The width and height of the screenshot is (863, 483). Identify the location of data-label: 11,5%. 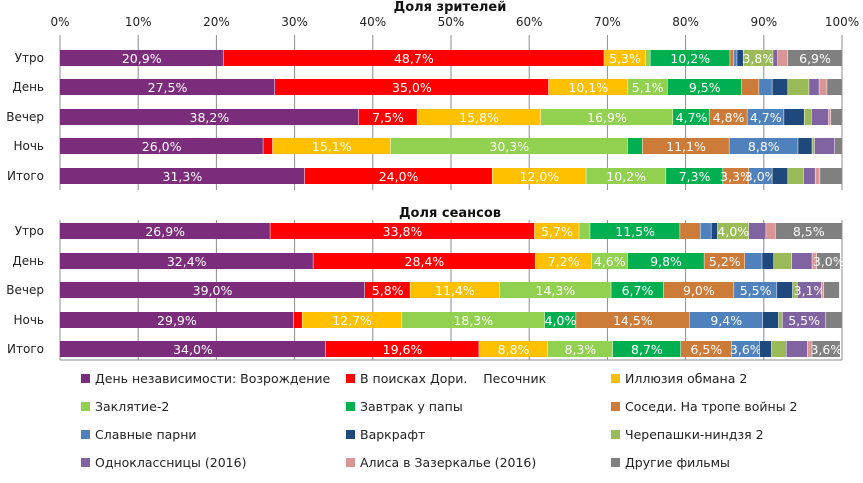
(635, 231).